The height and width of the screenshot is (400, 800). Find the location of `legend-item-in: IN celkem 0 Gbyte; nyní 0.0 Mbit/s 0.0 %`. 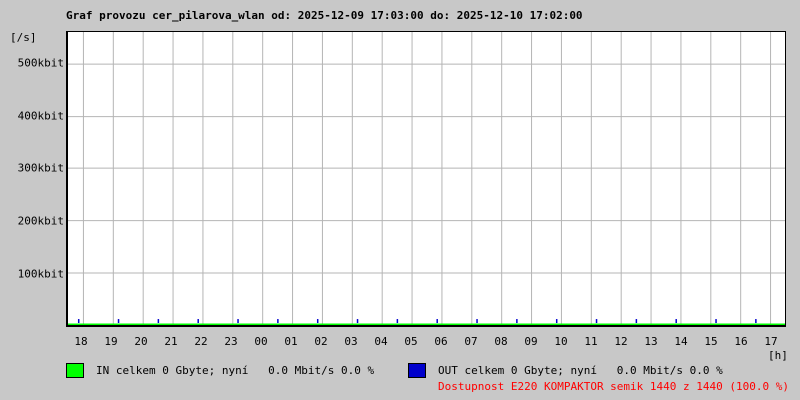

legend-item-in: IN celkem 0 Gbyte; nyní 0.0 Mbit/s 0.0 % is located at coordinates (220, 370).